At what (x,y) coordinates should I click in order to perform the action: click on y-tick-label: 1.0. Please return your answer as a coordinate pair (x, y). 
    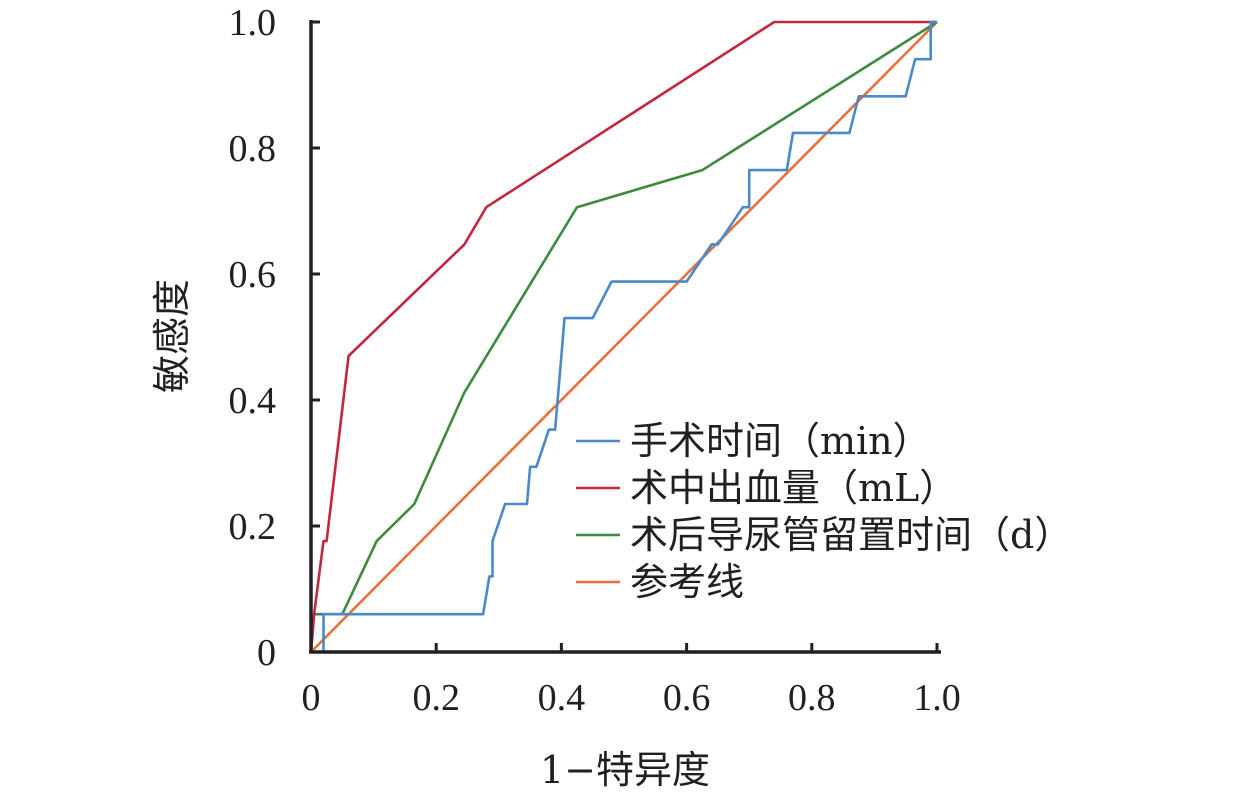
    Looking at the image, I should click on (253, 23).